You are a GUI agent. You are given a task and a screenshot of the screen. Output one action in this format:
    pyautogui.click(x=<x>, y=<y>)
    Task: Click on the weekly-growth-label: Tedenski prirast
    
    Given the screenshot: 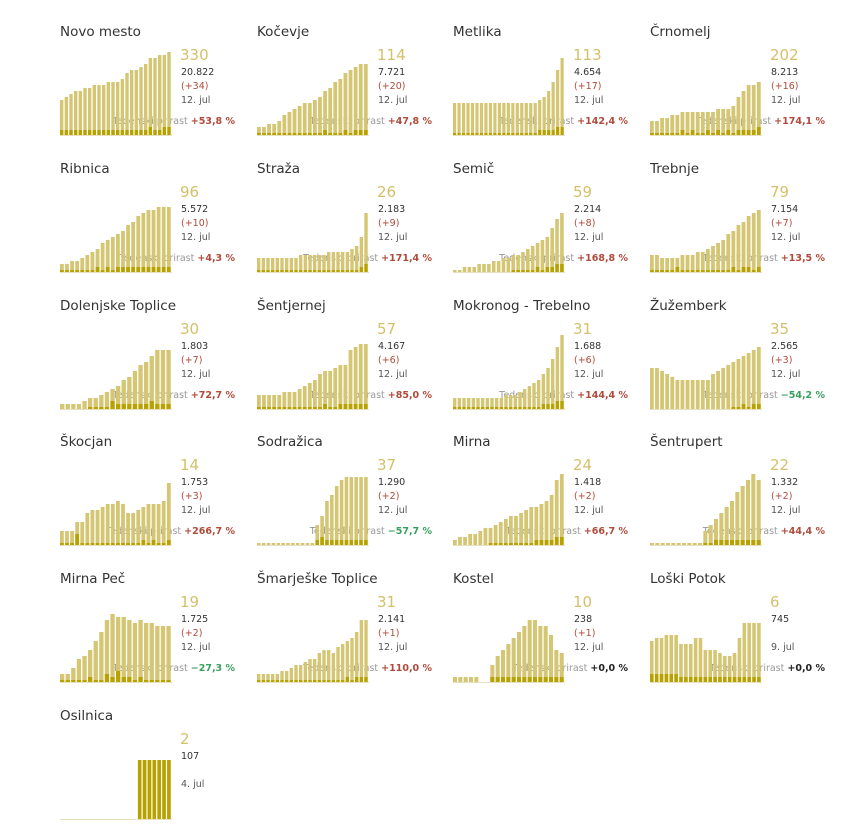 What is the action you would take?
    pyautogui.click(x=537, y=395)
    